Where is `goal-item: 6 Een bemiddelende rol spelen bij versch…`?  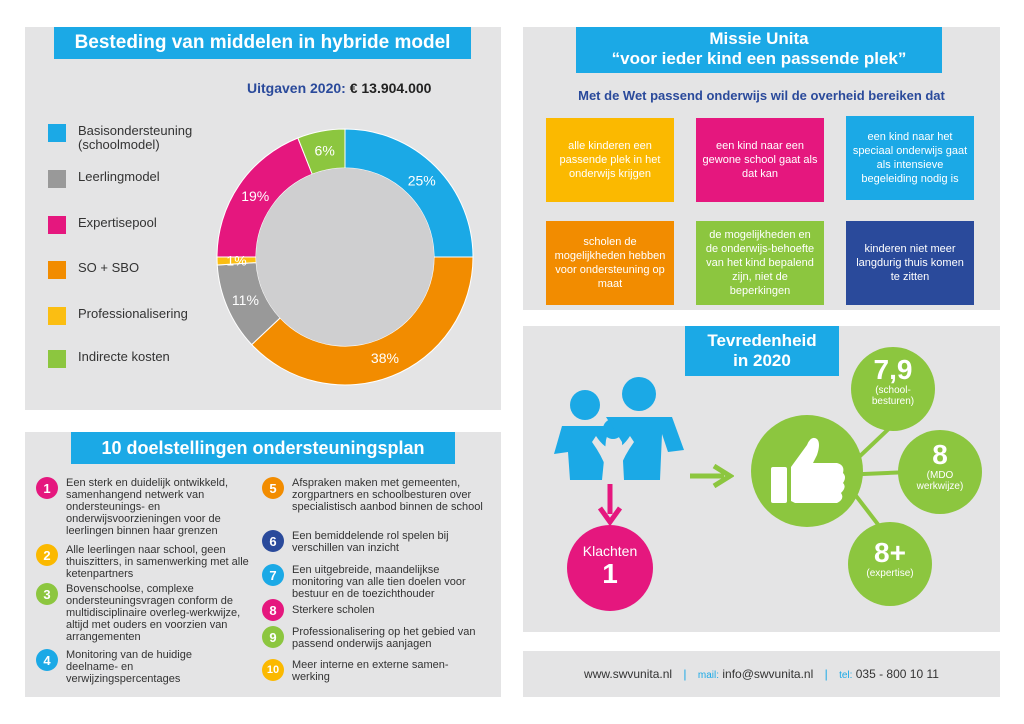
goal-item: 6 Een bemiddelende rol spelen bij versch… is located at coordinates (377, 542).